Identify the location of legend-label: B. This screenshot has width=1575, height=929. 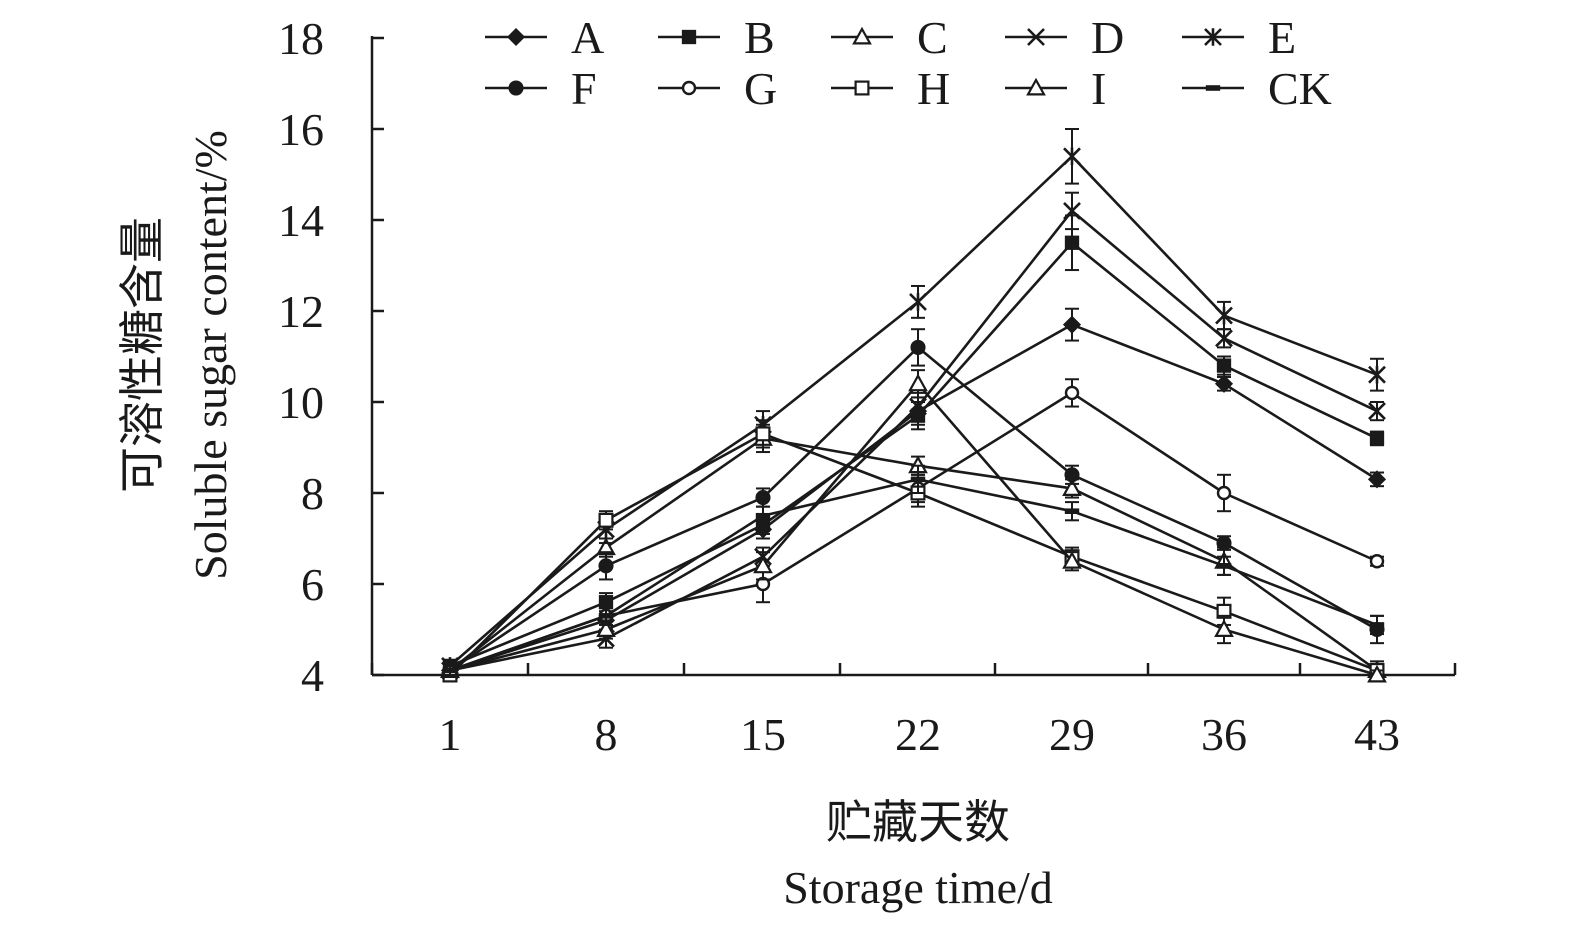
(759, 37).